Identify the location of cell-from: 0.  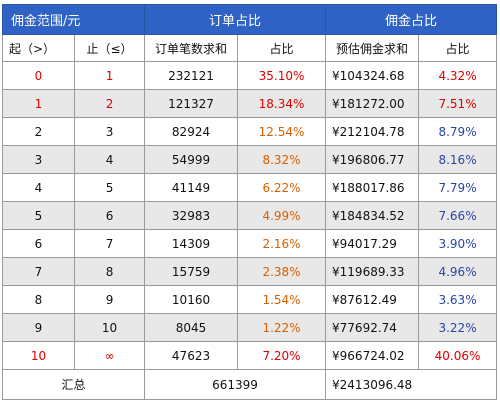
(38, 75).